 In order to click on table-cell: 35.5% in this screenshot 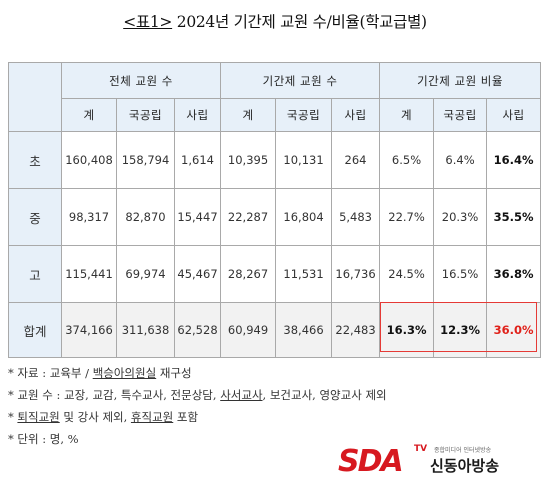, I will do `click(514, 217)`.